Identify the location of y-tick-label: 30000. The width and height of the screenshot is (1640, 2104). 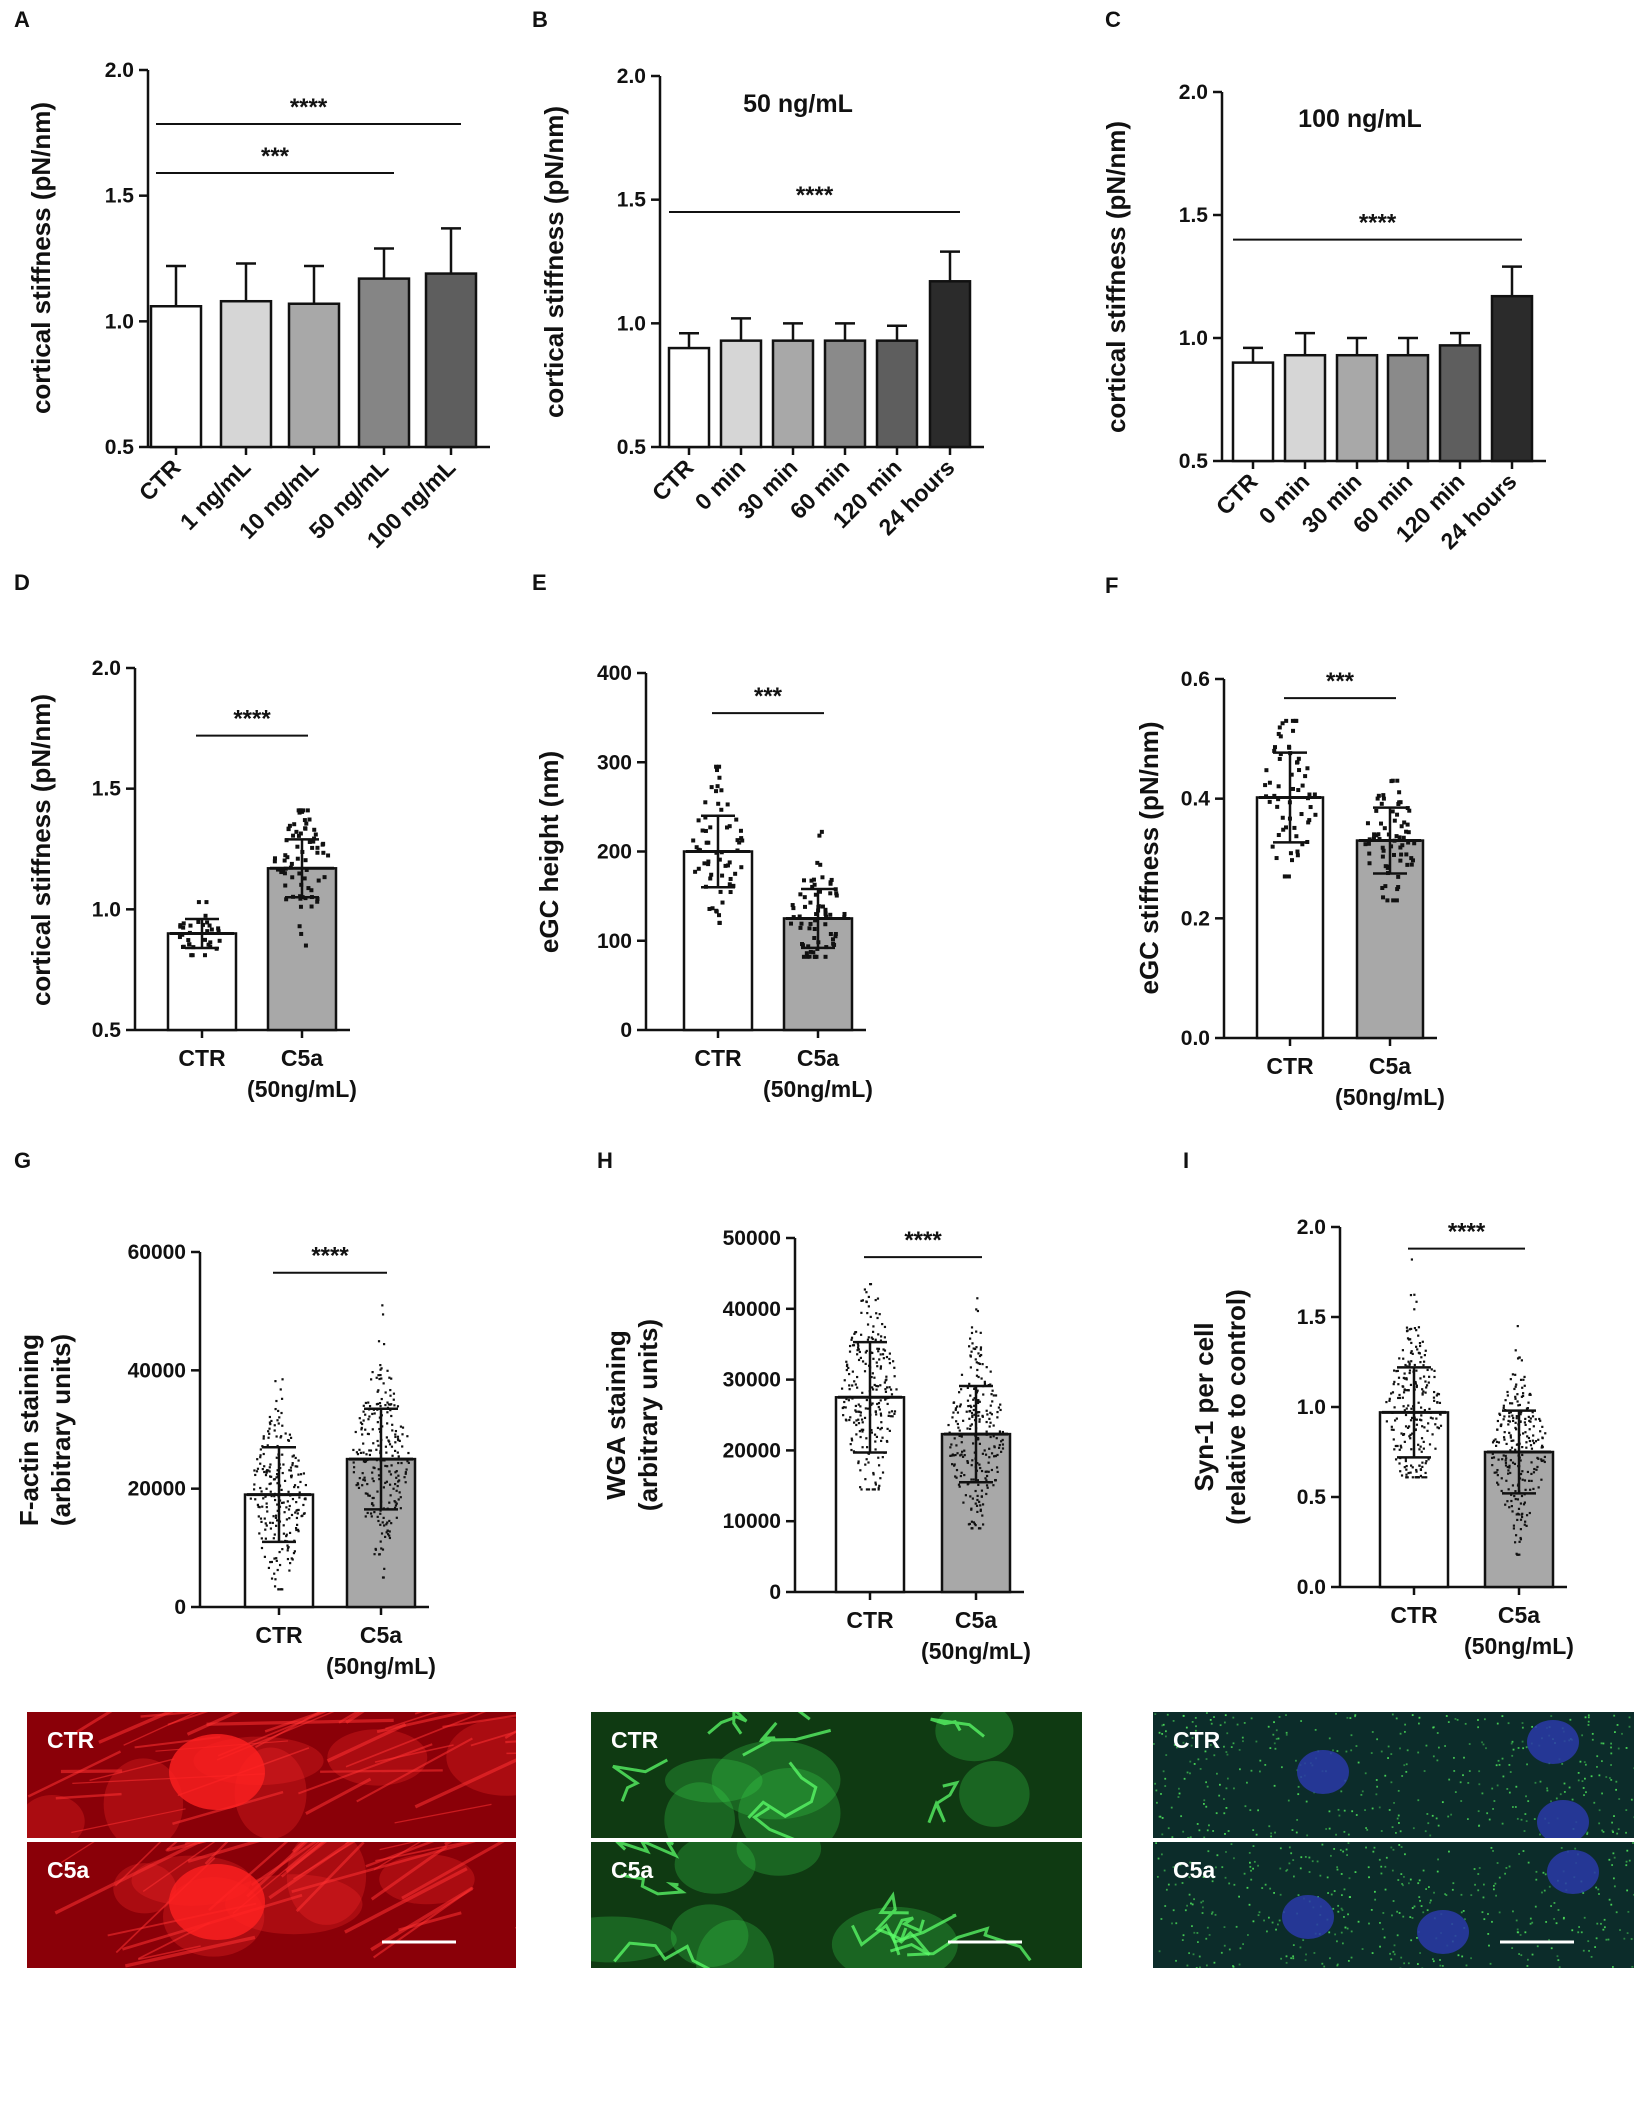
(752, 1380).